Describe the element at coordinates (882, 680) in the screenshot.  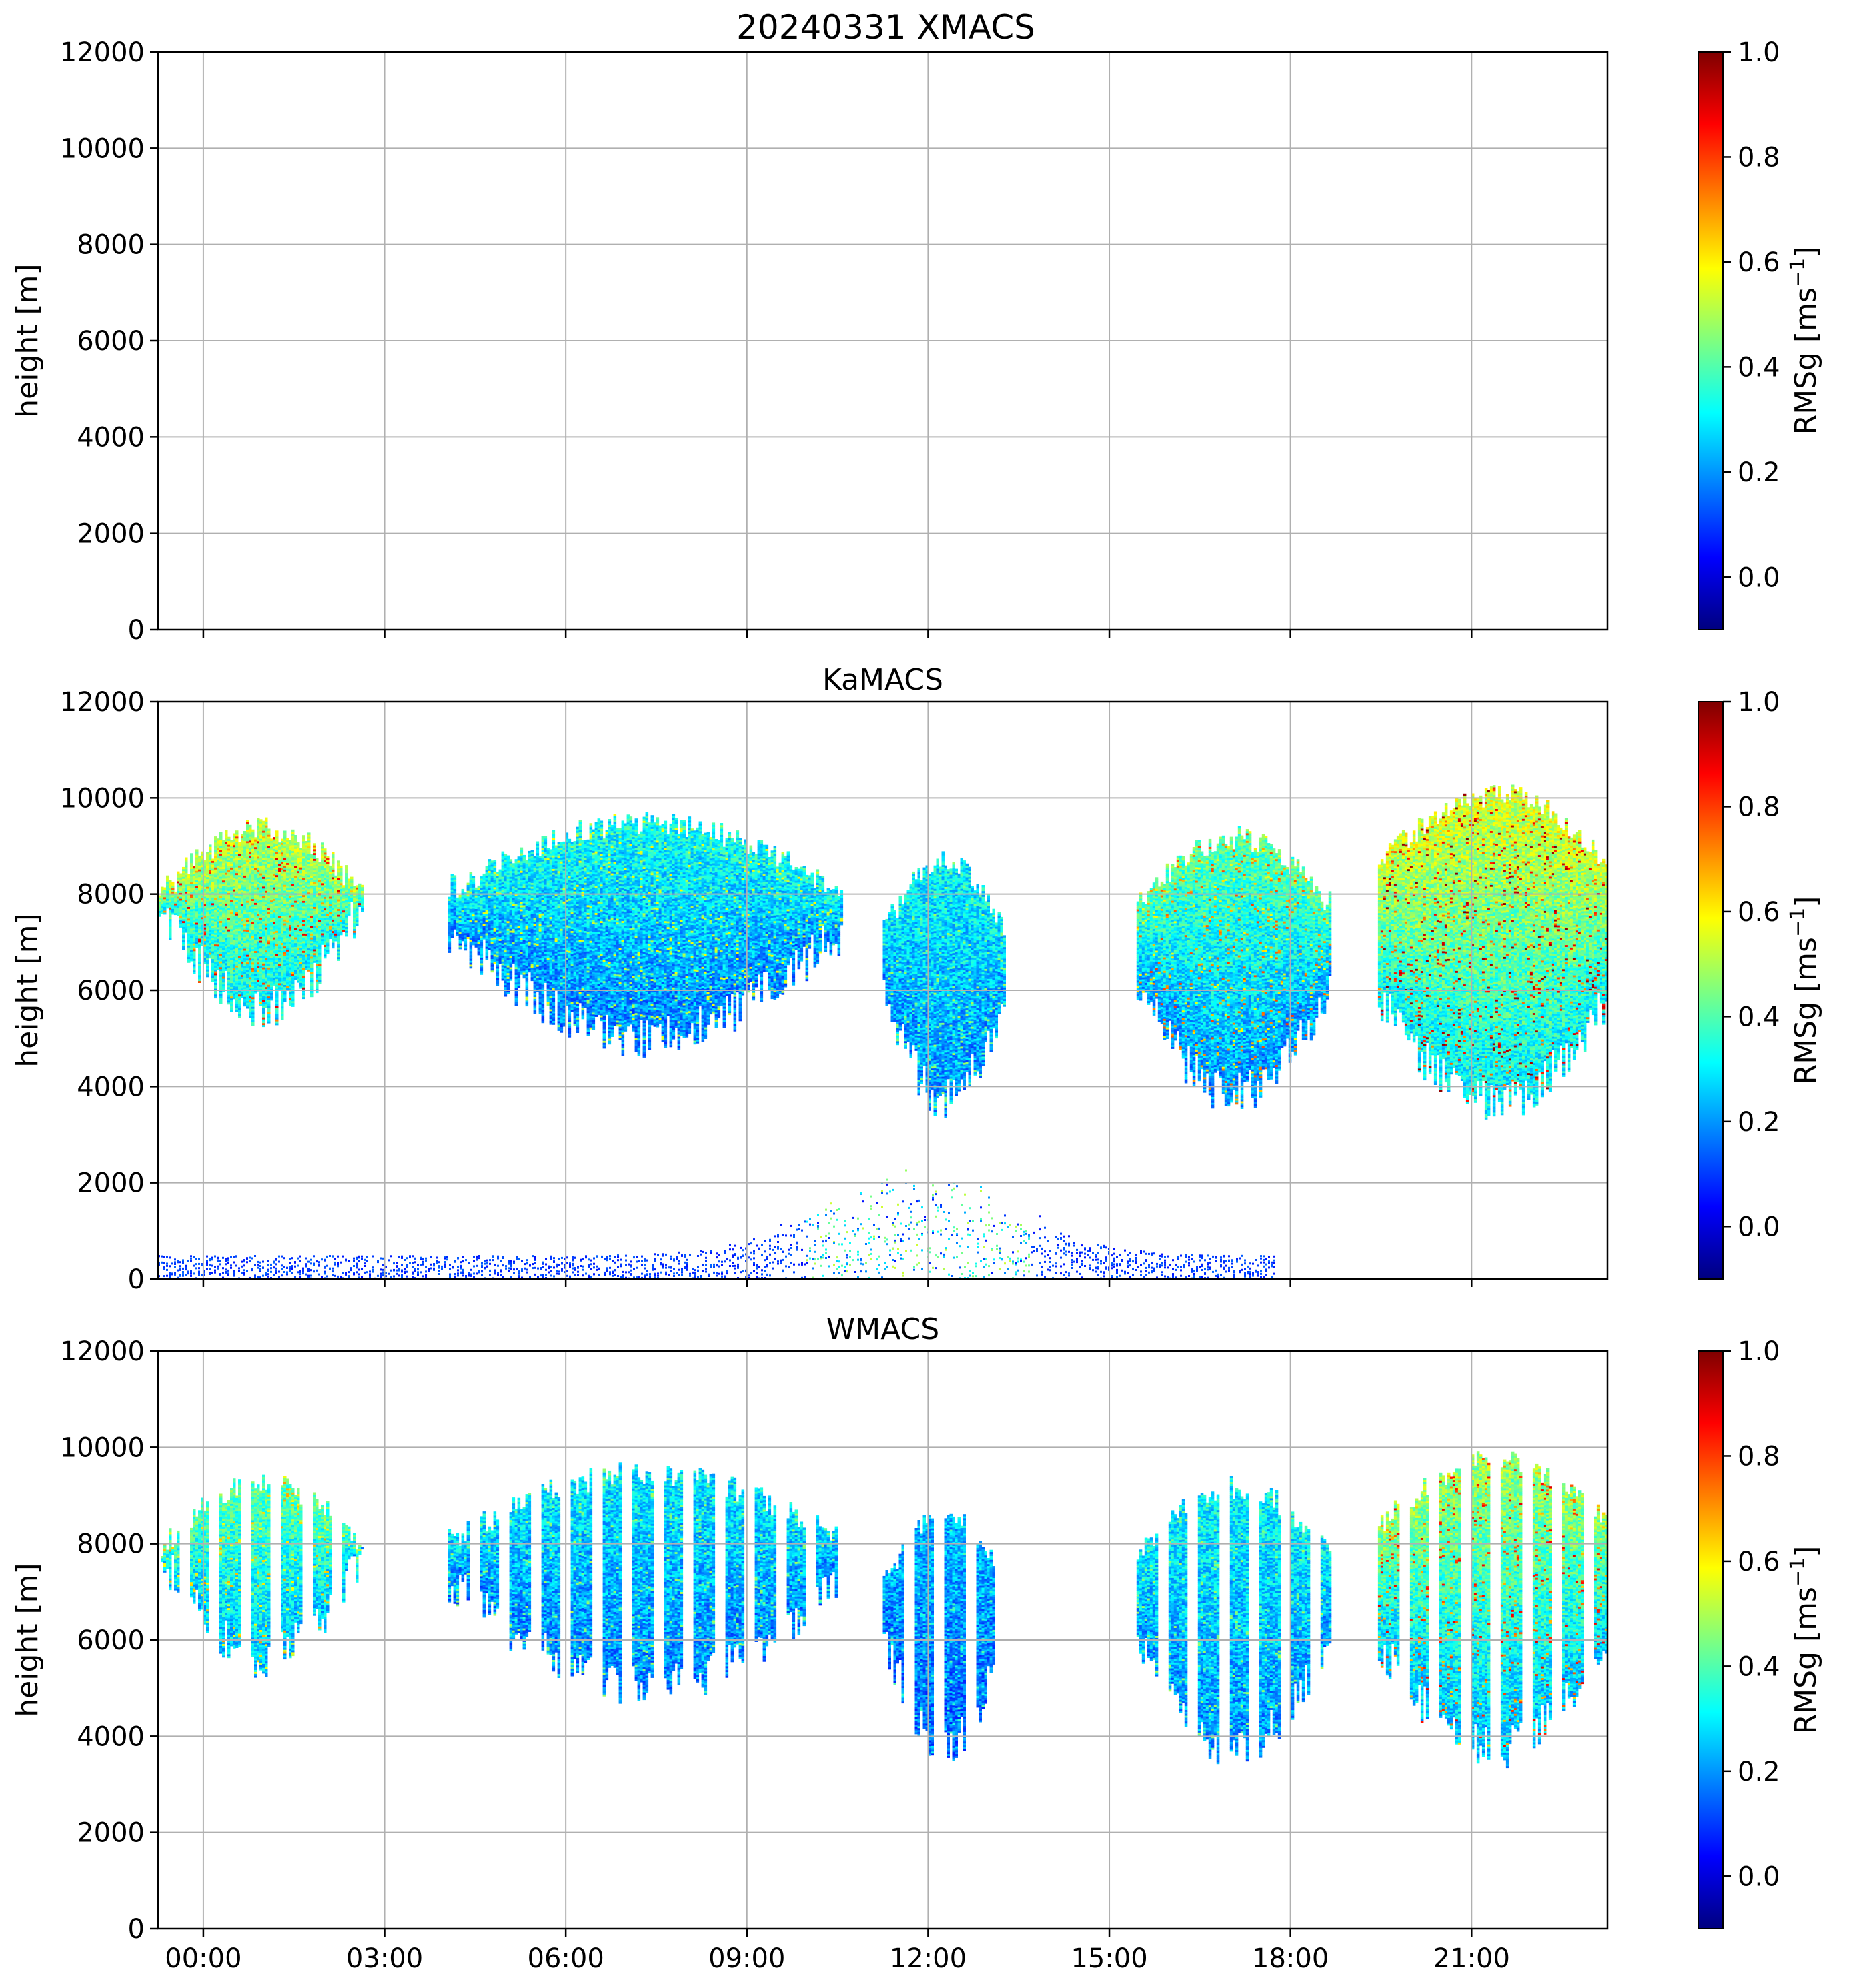
I see `panel-title: KaMACS` at that location.